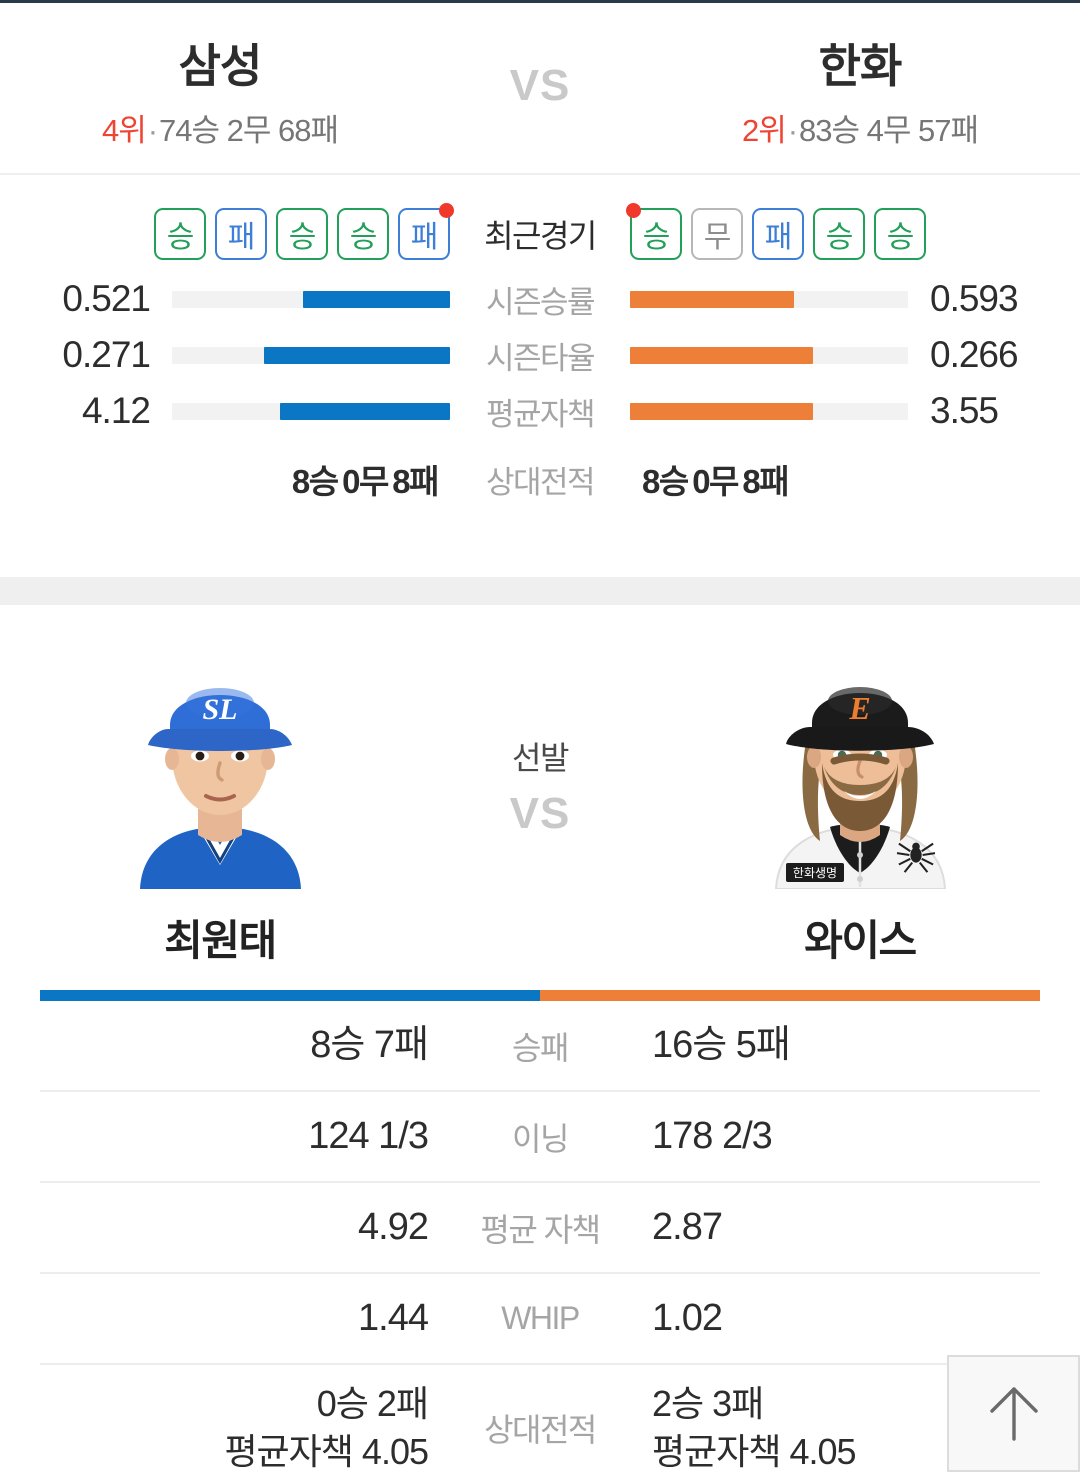  I want to click on team-away-name: 한화, so click(860, 66).